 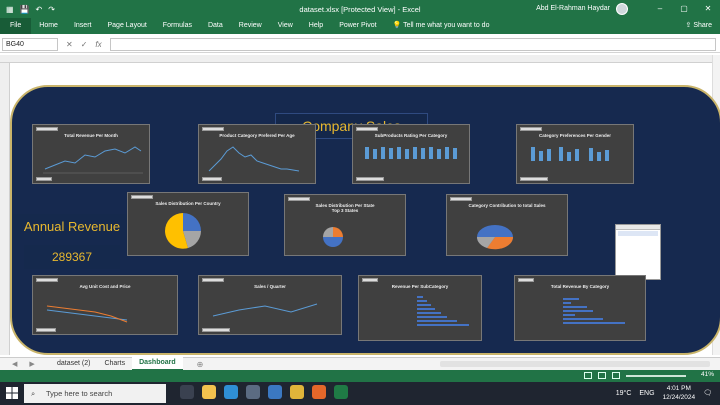 I want to click on status-bar: 41%, so click(x=360, y=376).